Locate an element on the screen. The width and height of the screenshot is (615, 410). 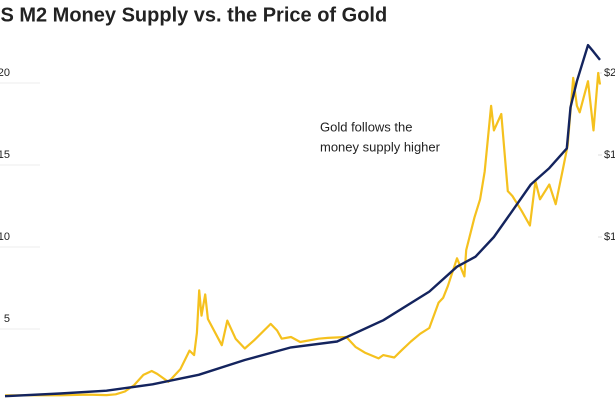
y-tick-label: 20 is located at coordinates (5, 73).